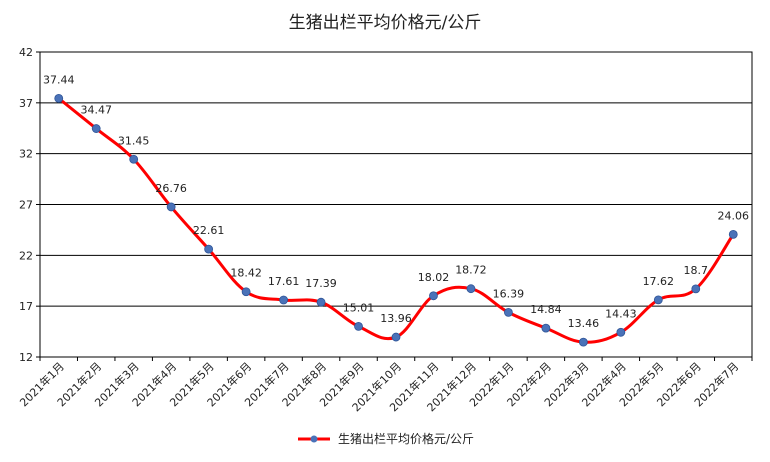 The image size is (770, 462). Describe the element at coordinates (359, 307) in the screenshot. I see `data-label: 15.01` at that location.